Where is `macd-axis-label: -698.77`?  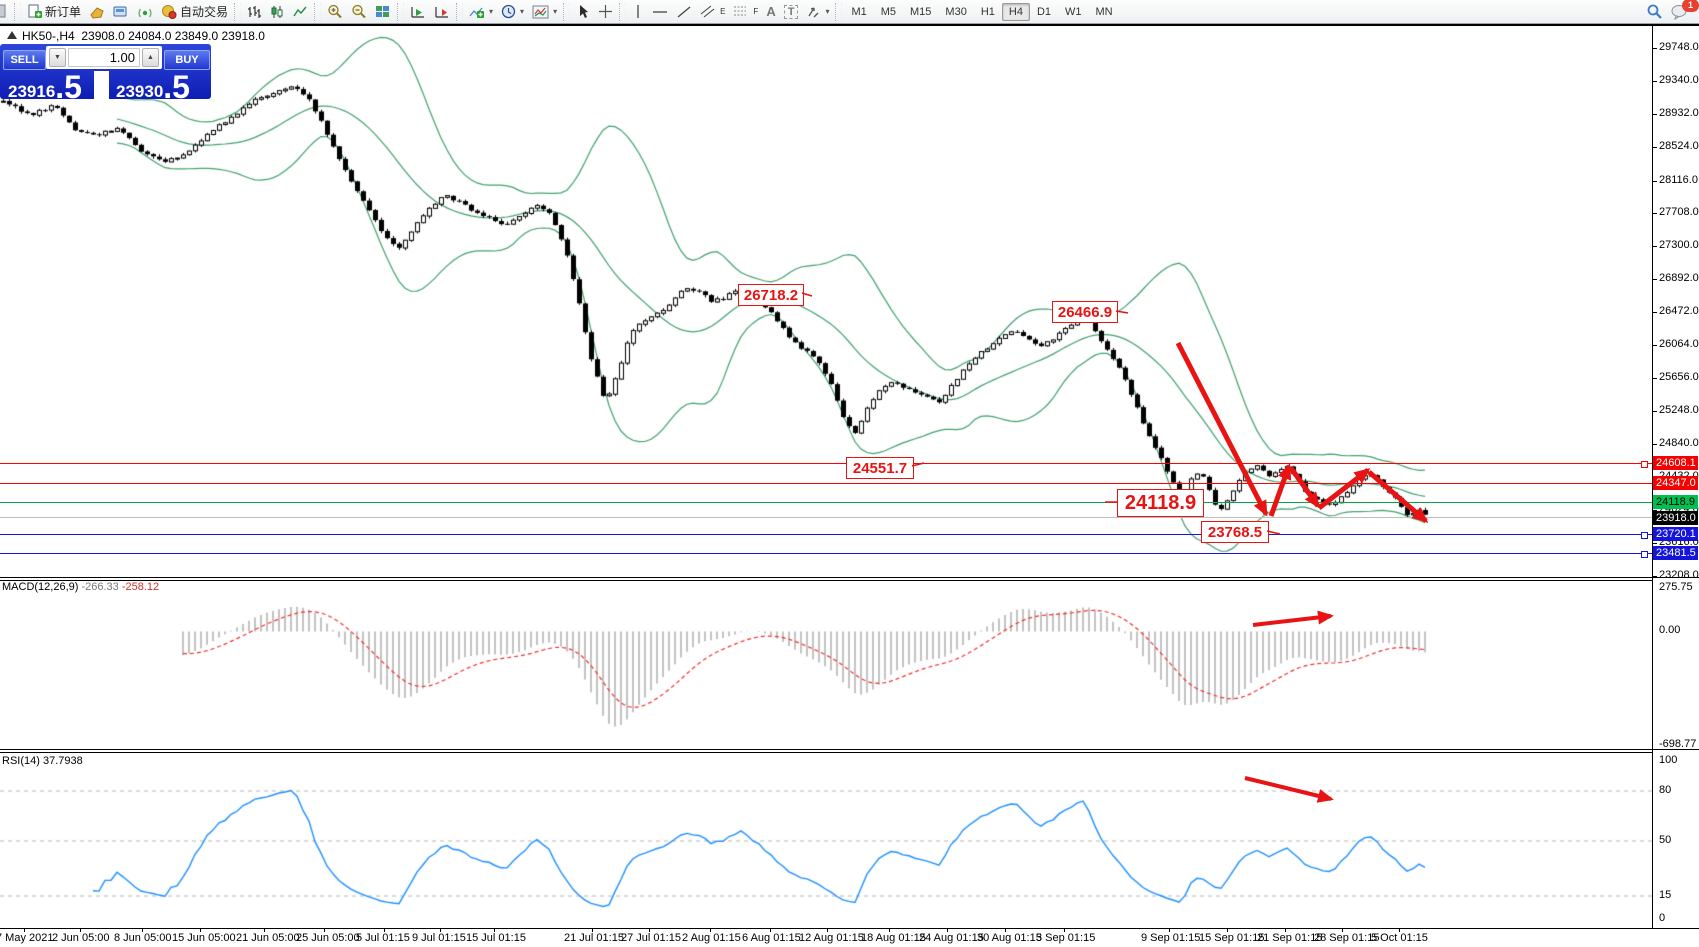
macd-axis-label: -698.77 is located at coordinates (1678, 744).